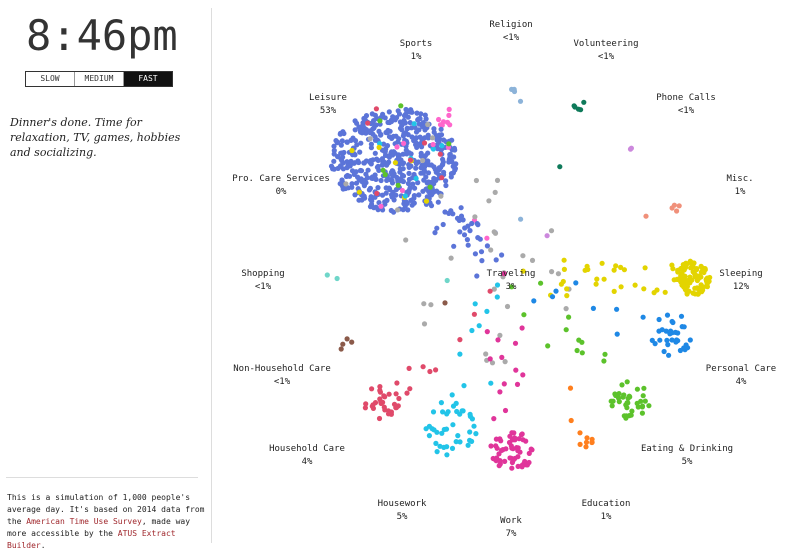  I want to click on extract-builder-link: ATUS Extract Builder, so click(91, 539).